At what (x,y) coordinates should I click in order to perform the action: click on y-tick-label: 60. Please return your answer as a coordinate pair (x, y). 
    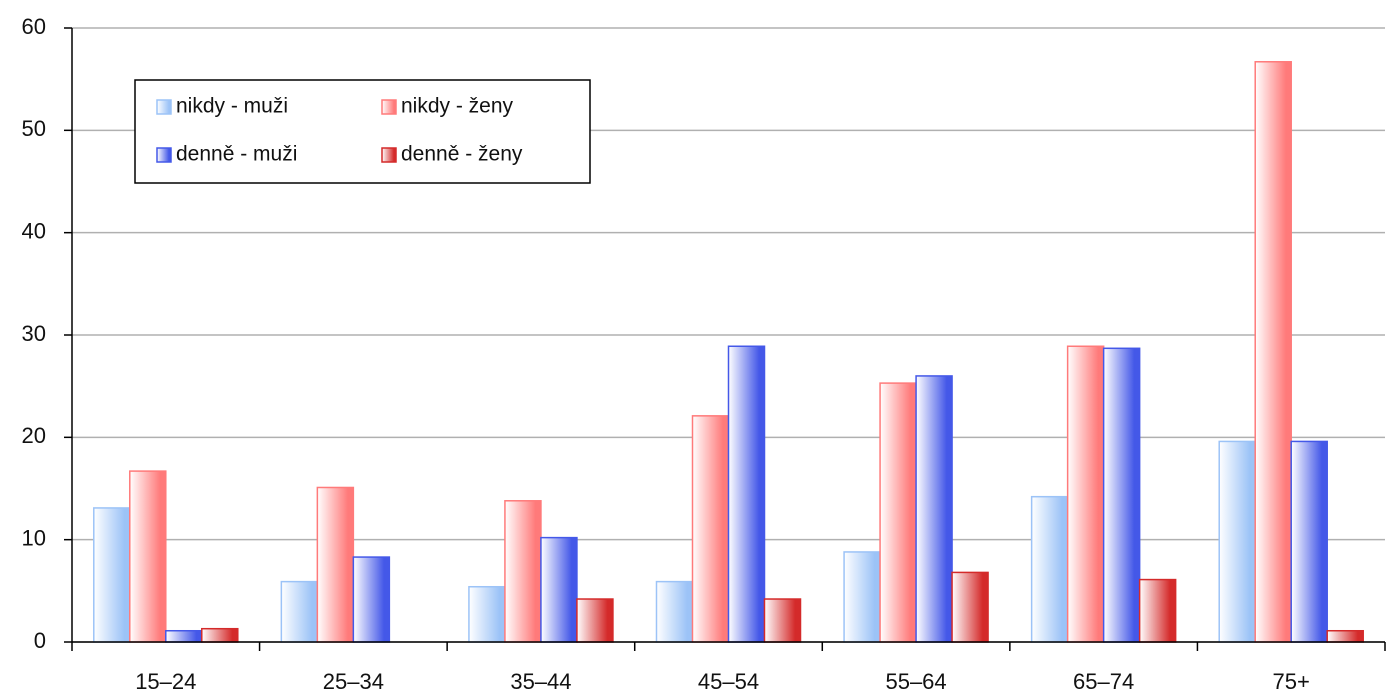
    Looking at the image, I should click on (34, 26).